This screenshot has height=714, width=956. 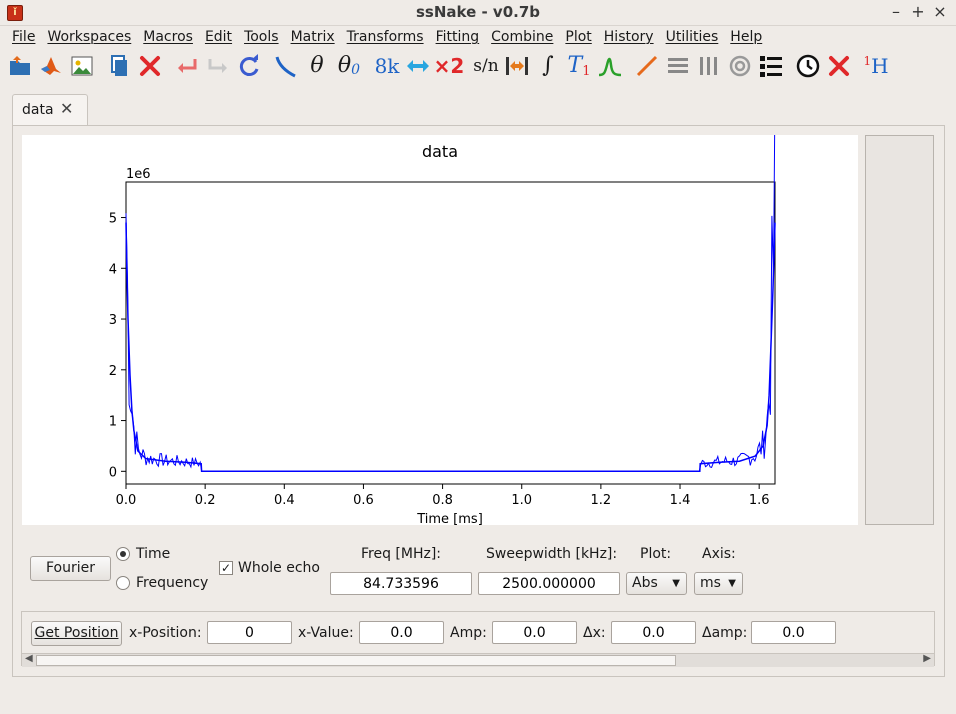 I want to click on menu-fitting: Fitting, so click(x=457, y=37).